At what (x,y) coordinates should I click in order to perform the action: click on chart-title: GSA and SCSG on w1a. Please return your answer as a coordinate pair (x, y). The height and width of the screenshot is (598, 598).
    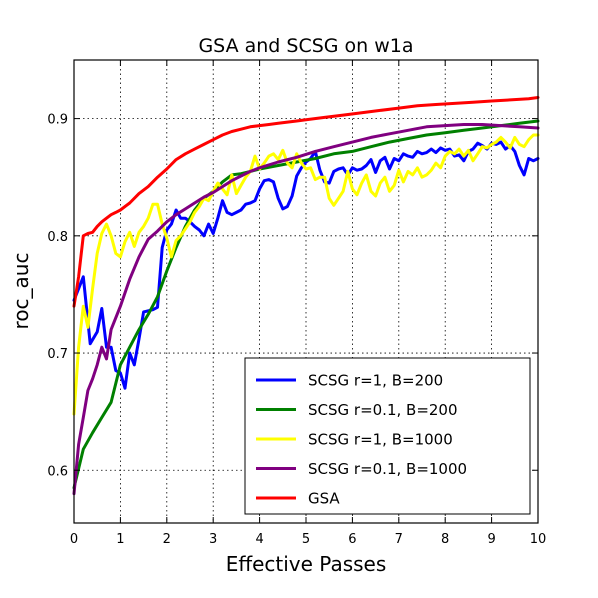
    Looking at the image, I should click on (305, 46).